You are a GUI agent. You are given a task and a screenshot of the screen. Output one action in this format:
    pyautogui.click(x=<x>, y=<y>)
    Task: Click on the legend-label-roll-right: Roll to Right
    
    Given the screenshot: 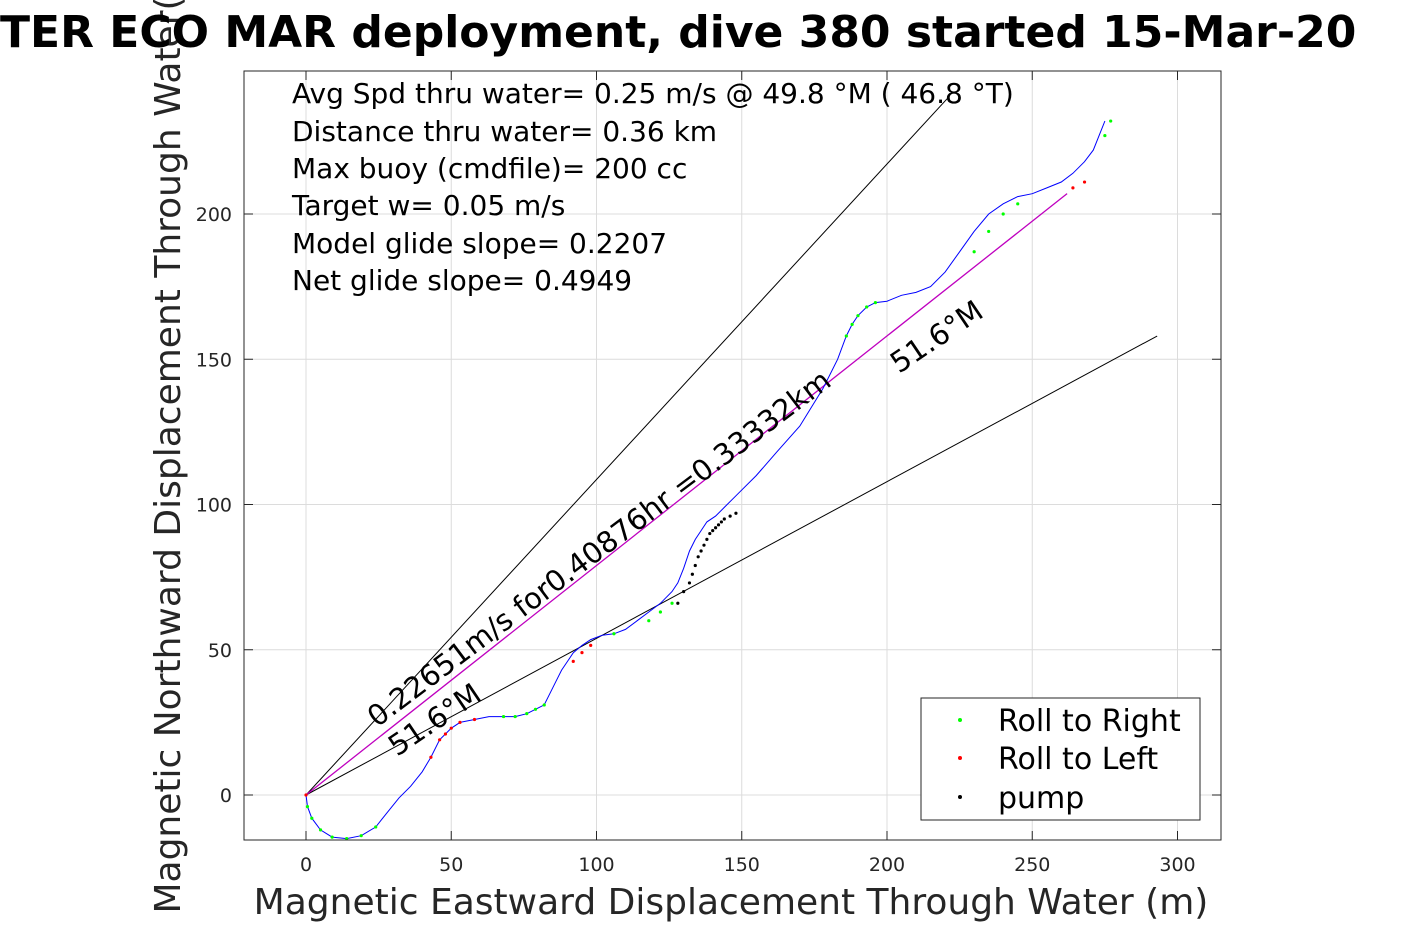 What is the action you would take?
    pyautogui.click(x=1089, y=721)
    